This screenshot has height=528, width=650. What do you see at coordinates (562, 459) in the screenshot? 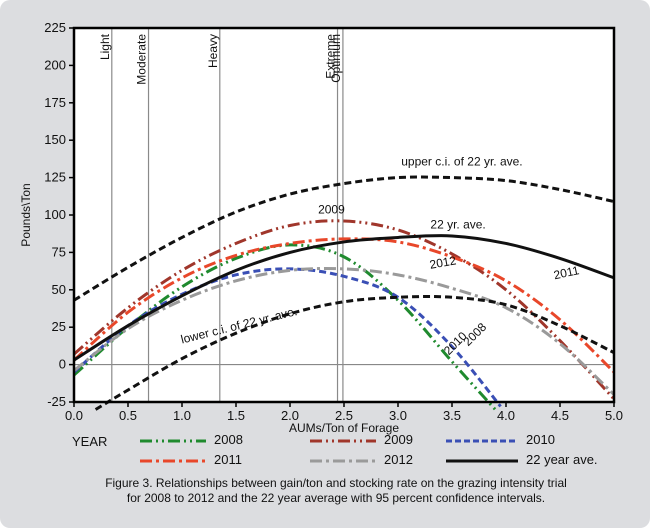
I see `legend-label-22yr: 22 year ave.` at bounding box center [562, 459].